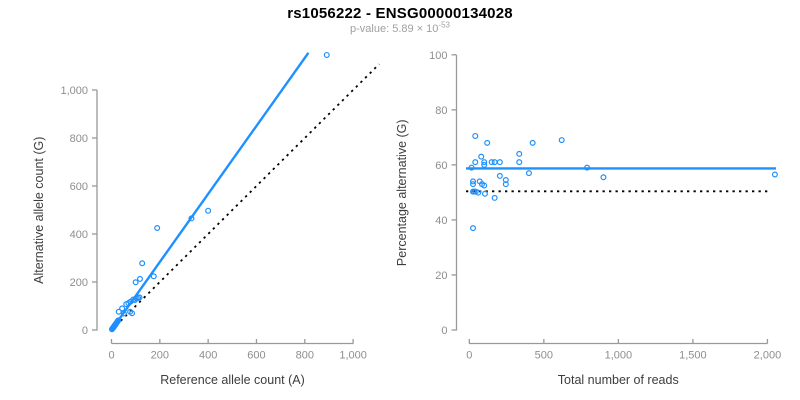 The image size is (800, 400). I want to click on p-value-subtitle: p-value: 5.89 × 10-53, so click(400, 27).